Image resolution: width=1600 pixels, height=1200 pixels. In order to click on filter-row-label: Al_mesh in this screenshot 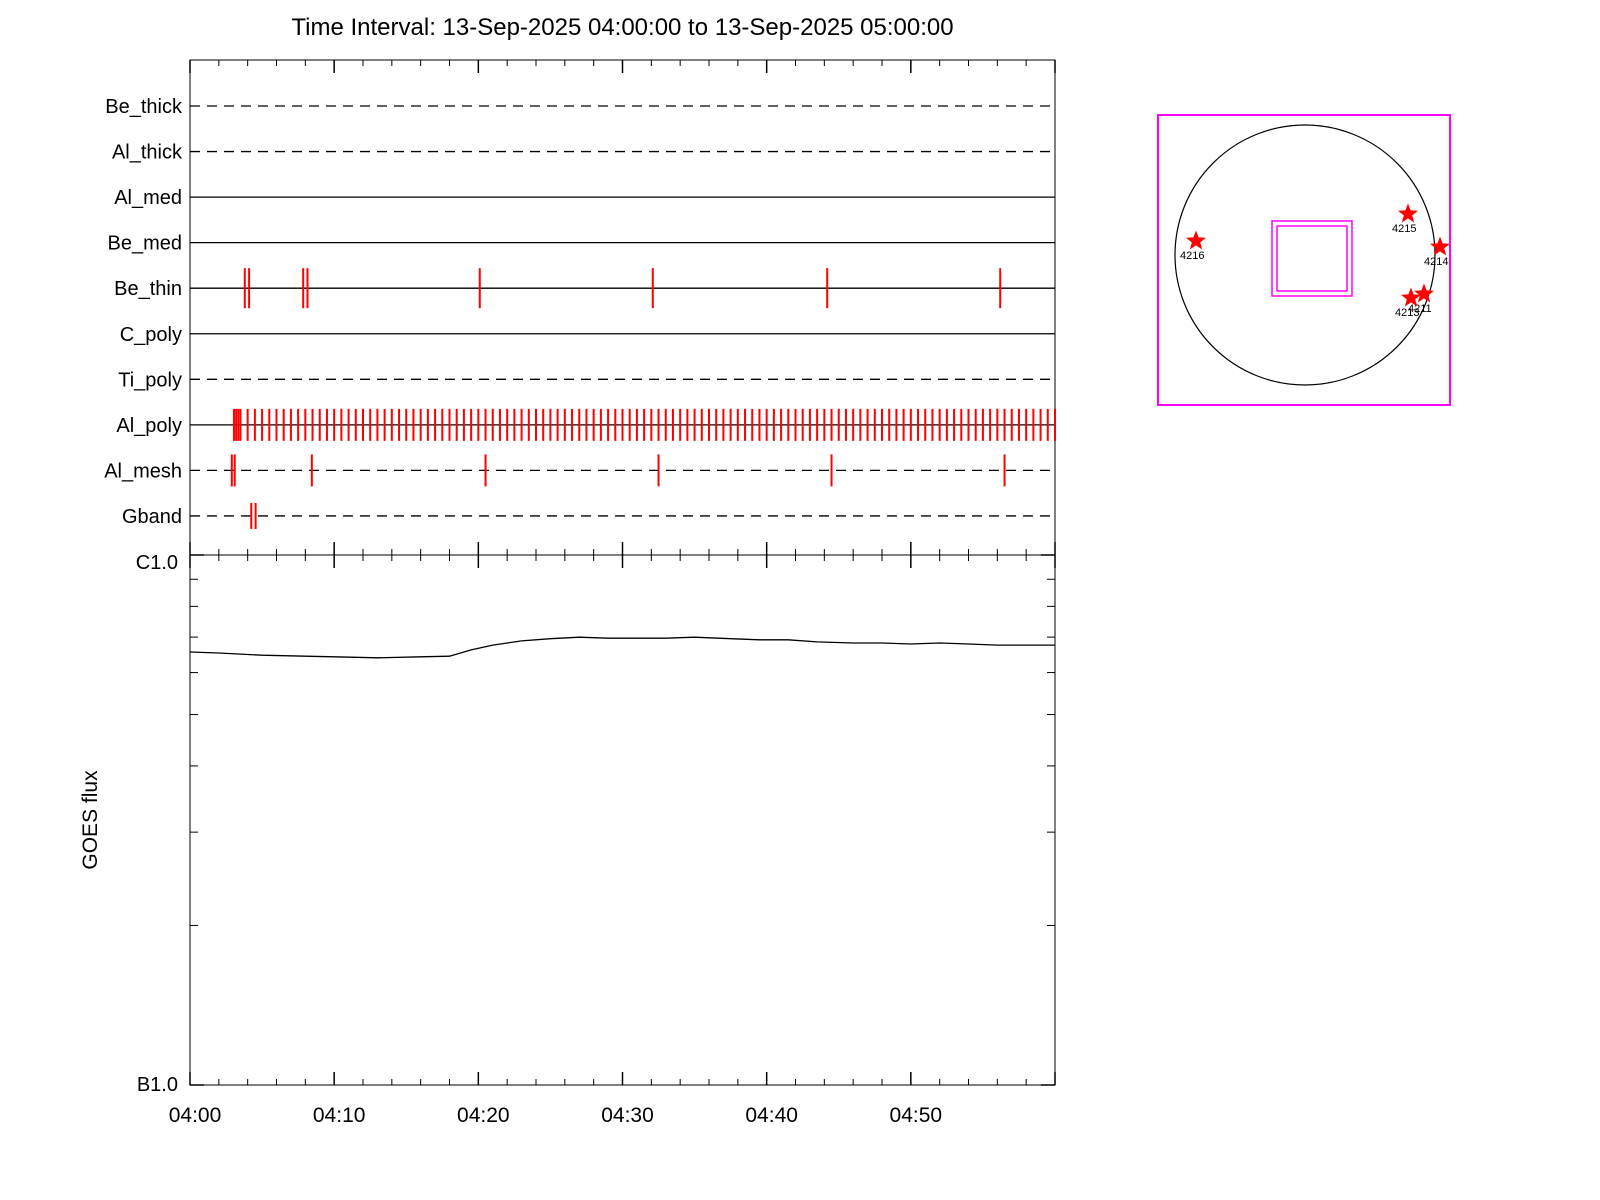, I will do `click(143, 471)`.